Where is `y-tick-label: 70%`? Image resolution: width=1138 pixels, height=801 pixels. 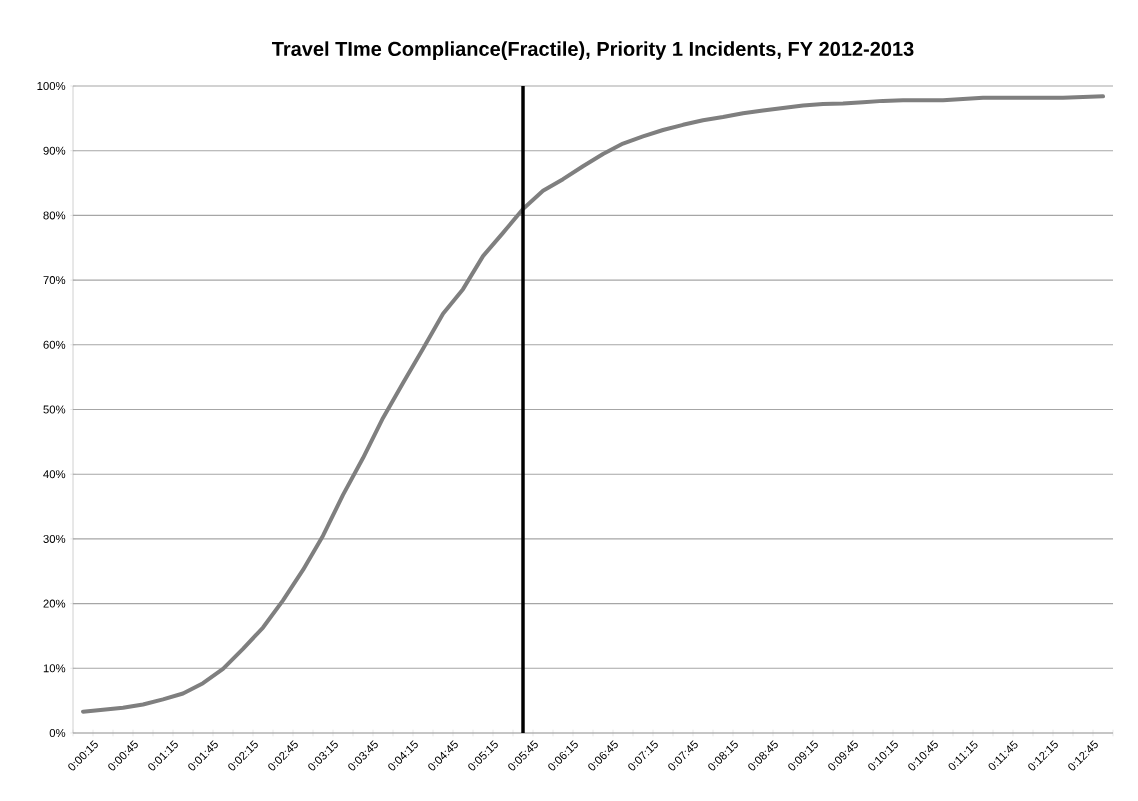
y-tick-label: 70% is located at coordinates (54, 280).